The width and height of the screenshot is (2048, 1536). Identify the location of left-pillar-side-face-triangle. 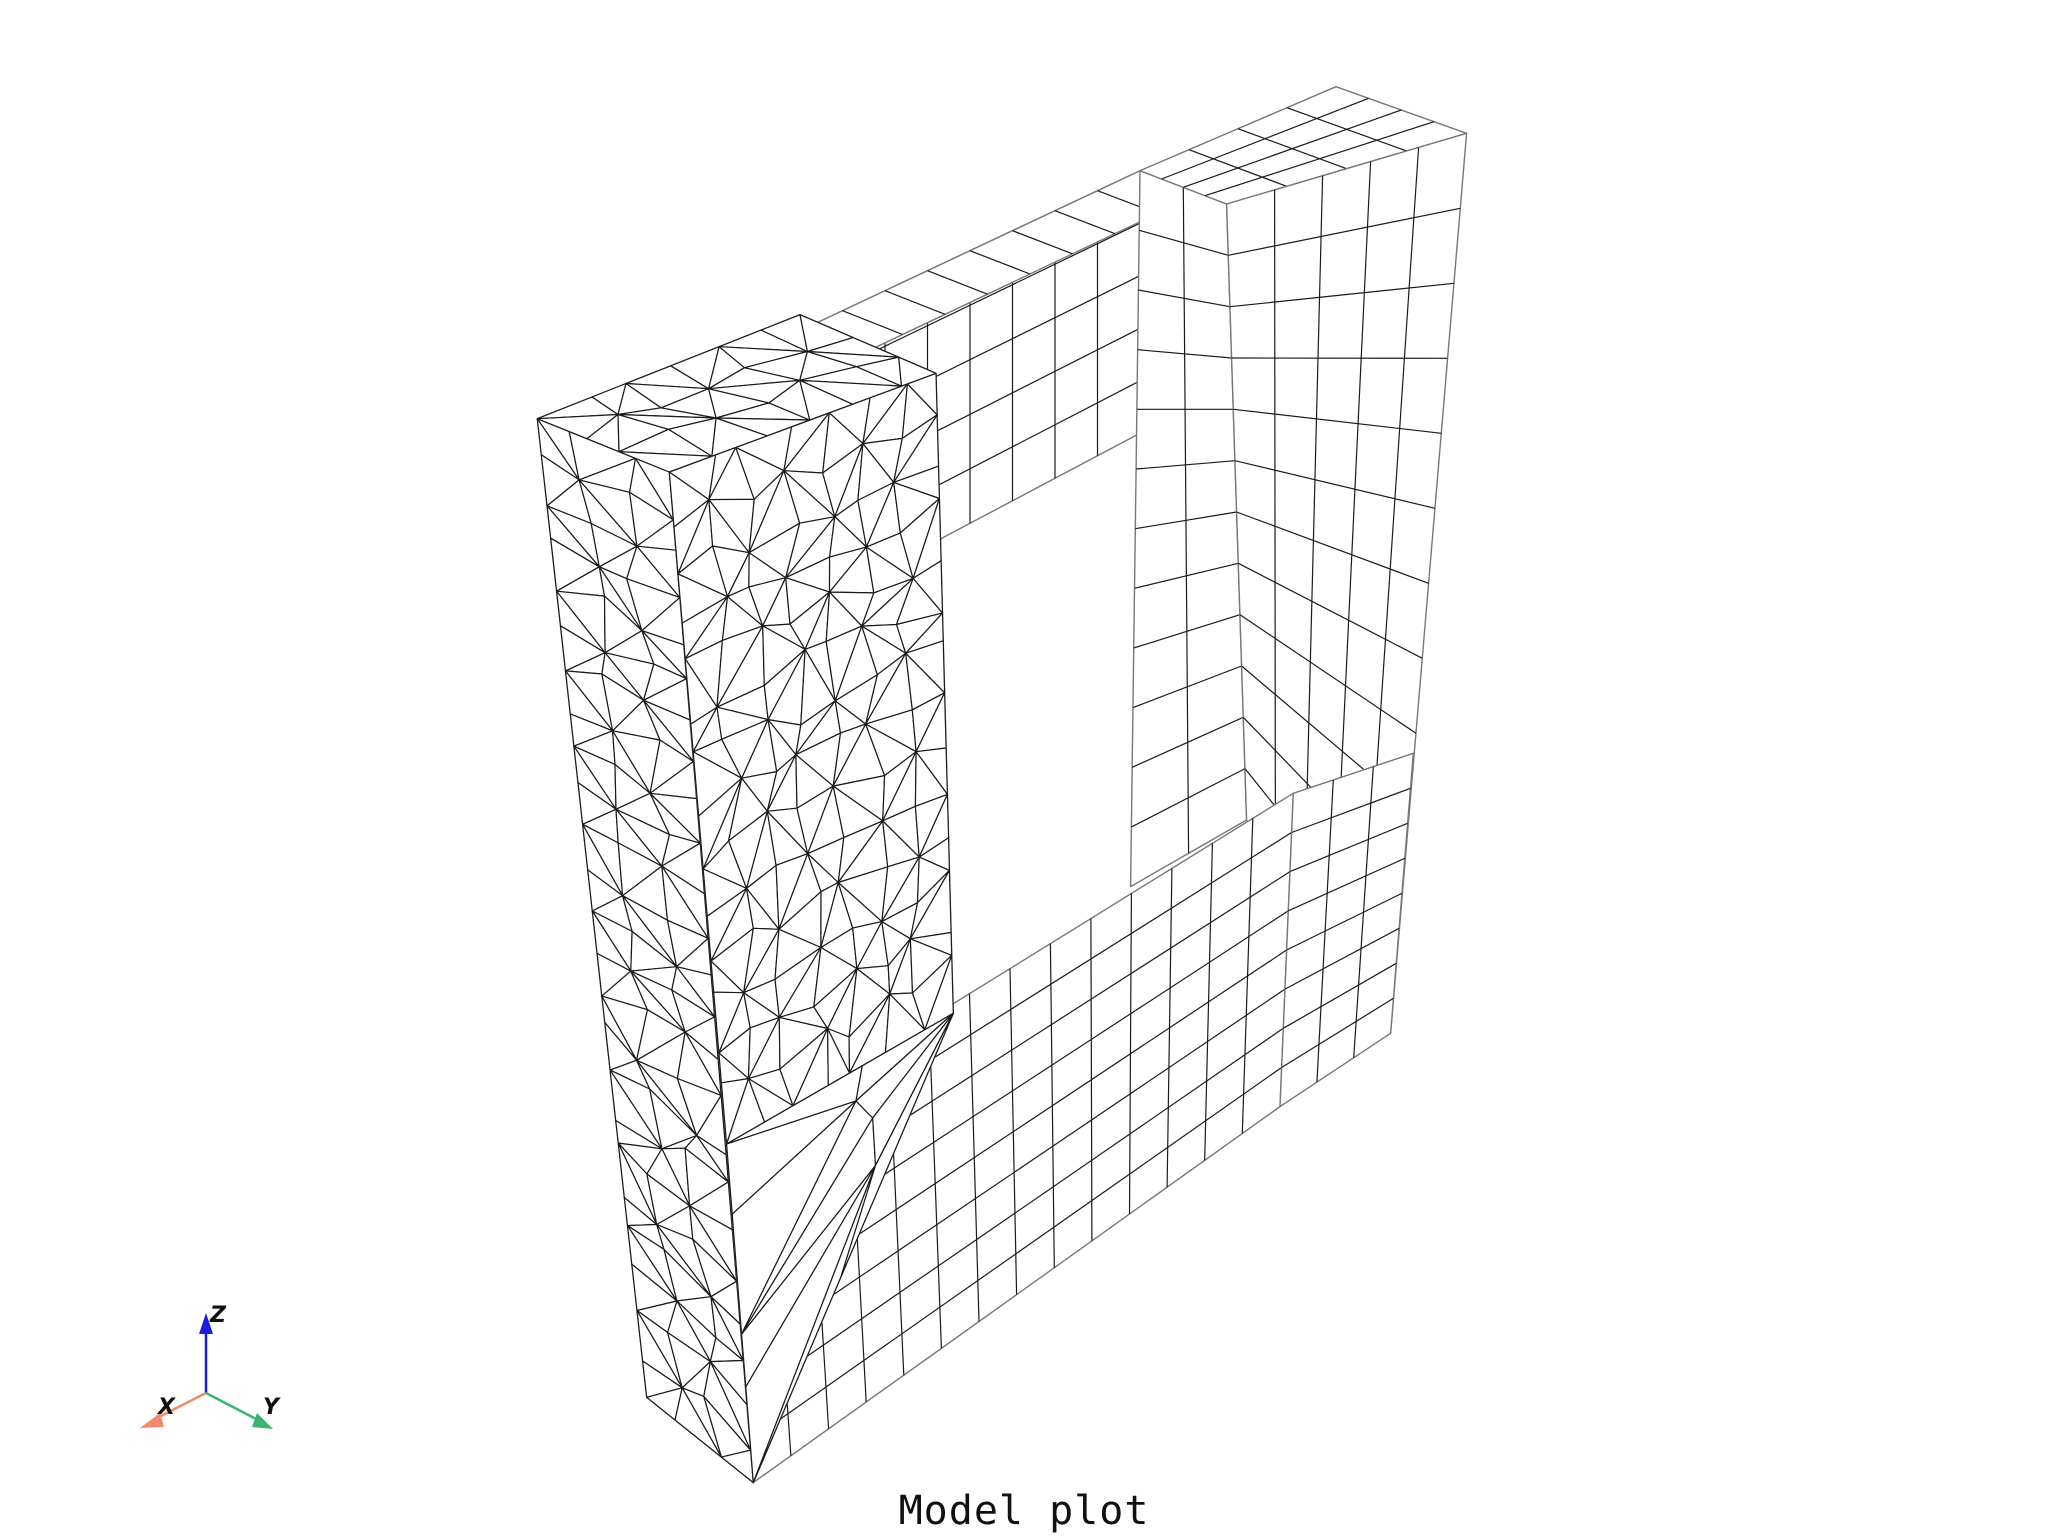
(698, 1422).